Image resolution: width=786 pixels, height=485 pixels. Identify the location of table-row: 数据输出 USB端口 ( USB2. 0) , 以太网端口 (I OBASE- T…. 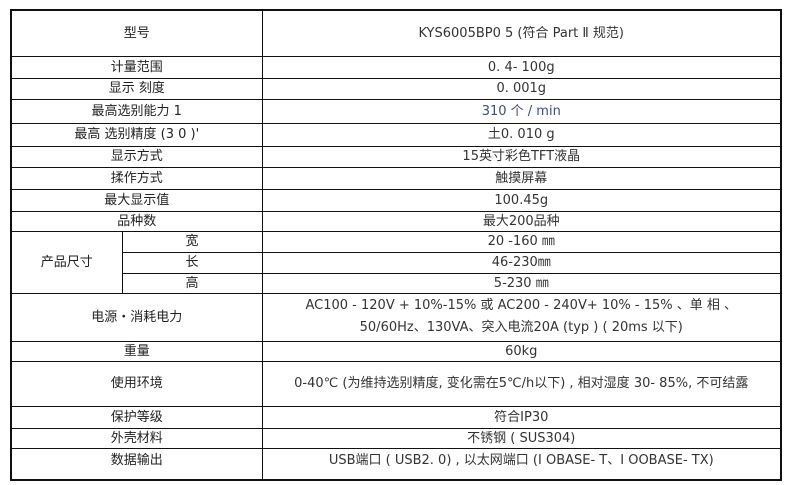
(396, 464).